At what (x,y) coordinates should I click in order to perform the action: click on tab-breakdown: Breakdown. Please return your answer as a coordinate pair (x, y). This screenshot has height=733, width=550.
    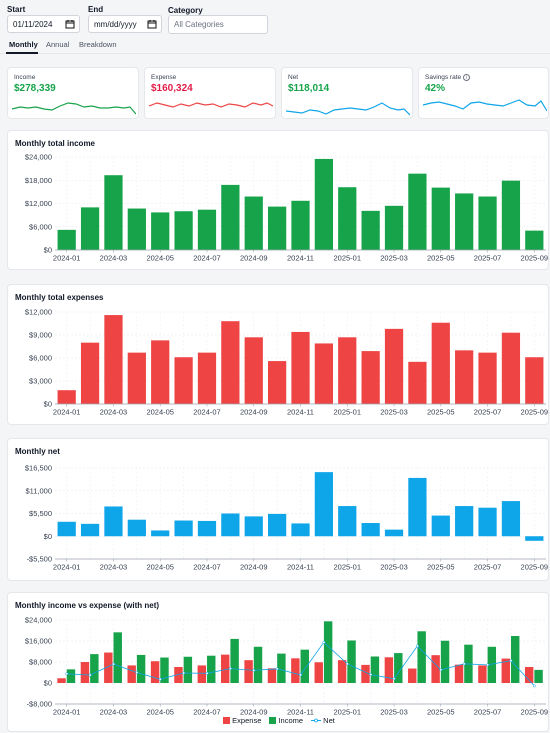
    Looking at the image, I should click on (98, 44).